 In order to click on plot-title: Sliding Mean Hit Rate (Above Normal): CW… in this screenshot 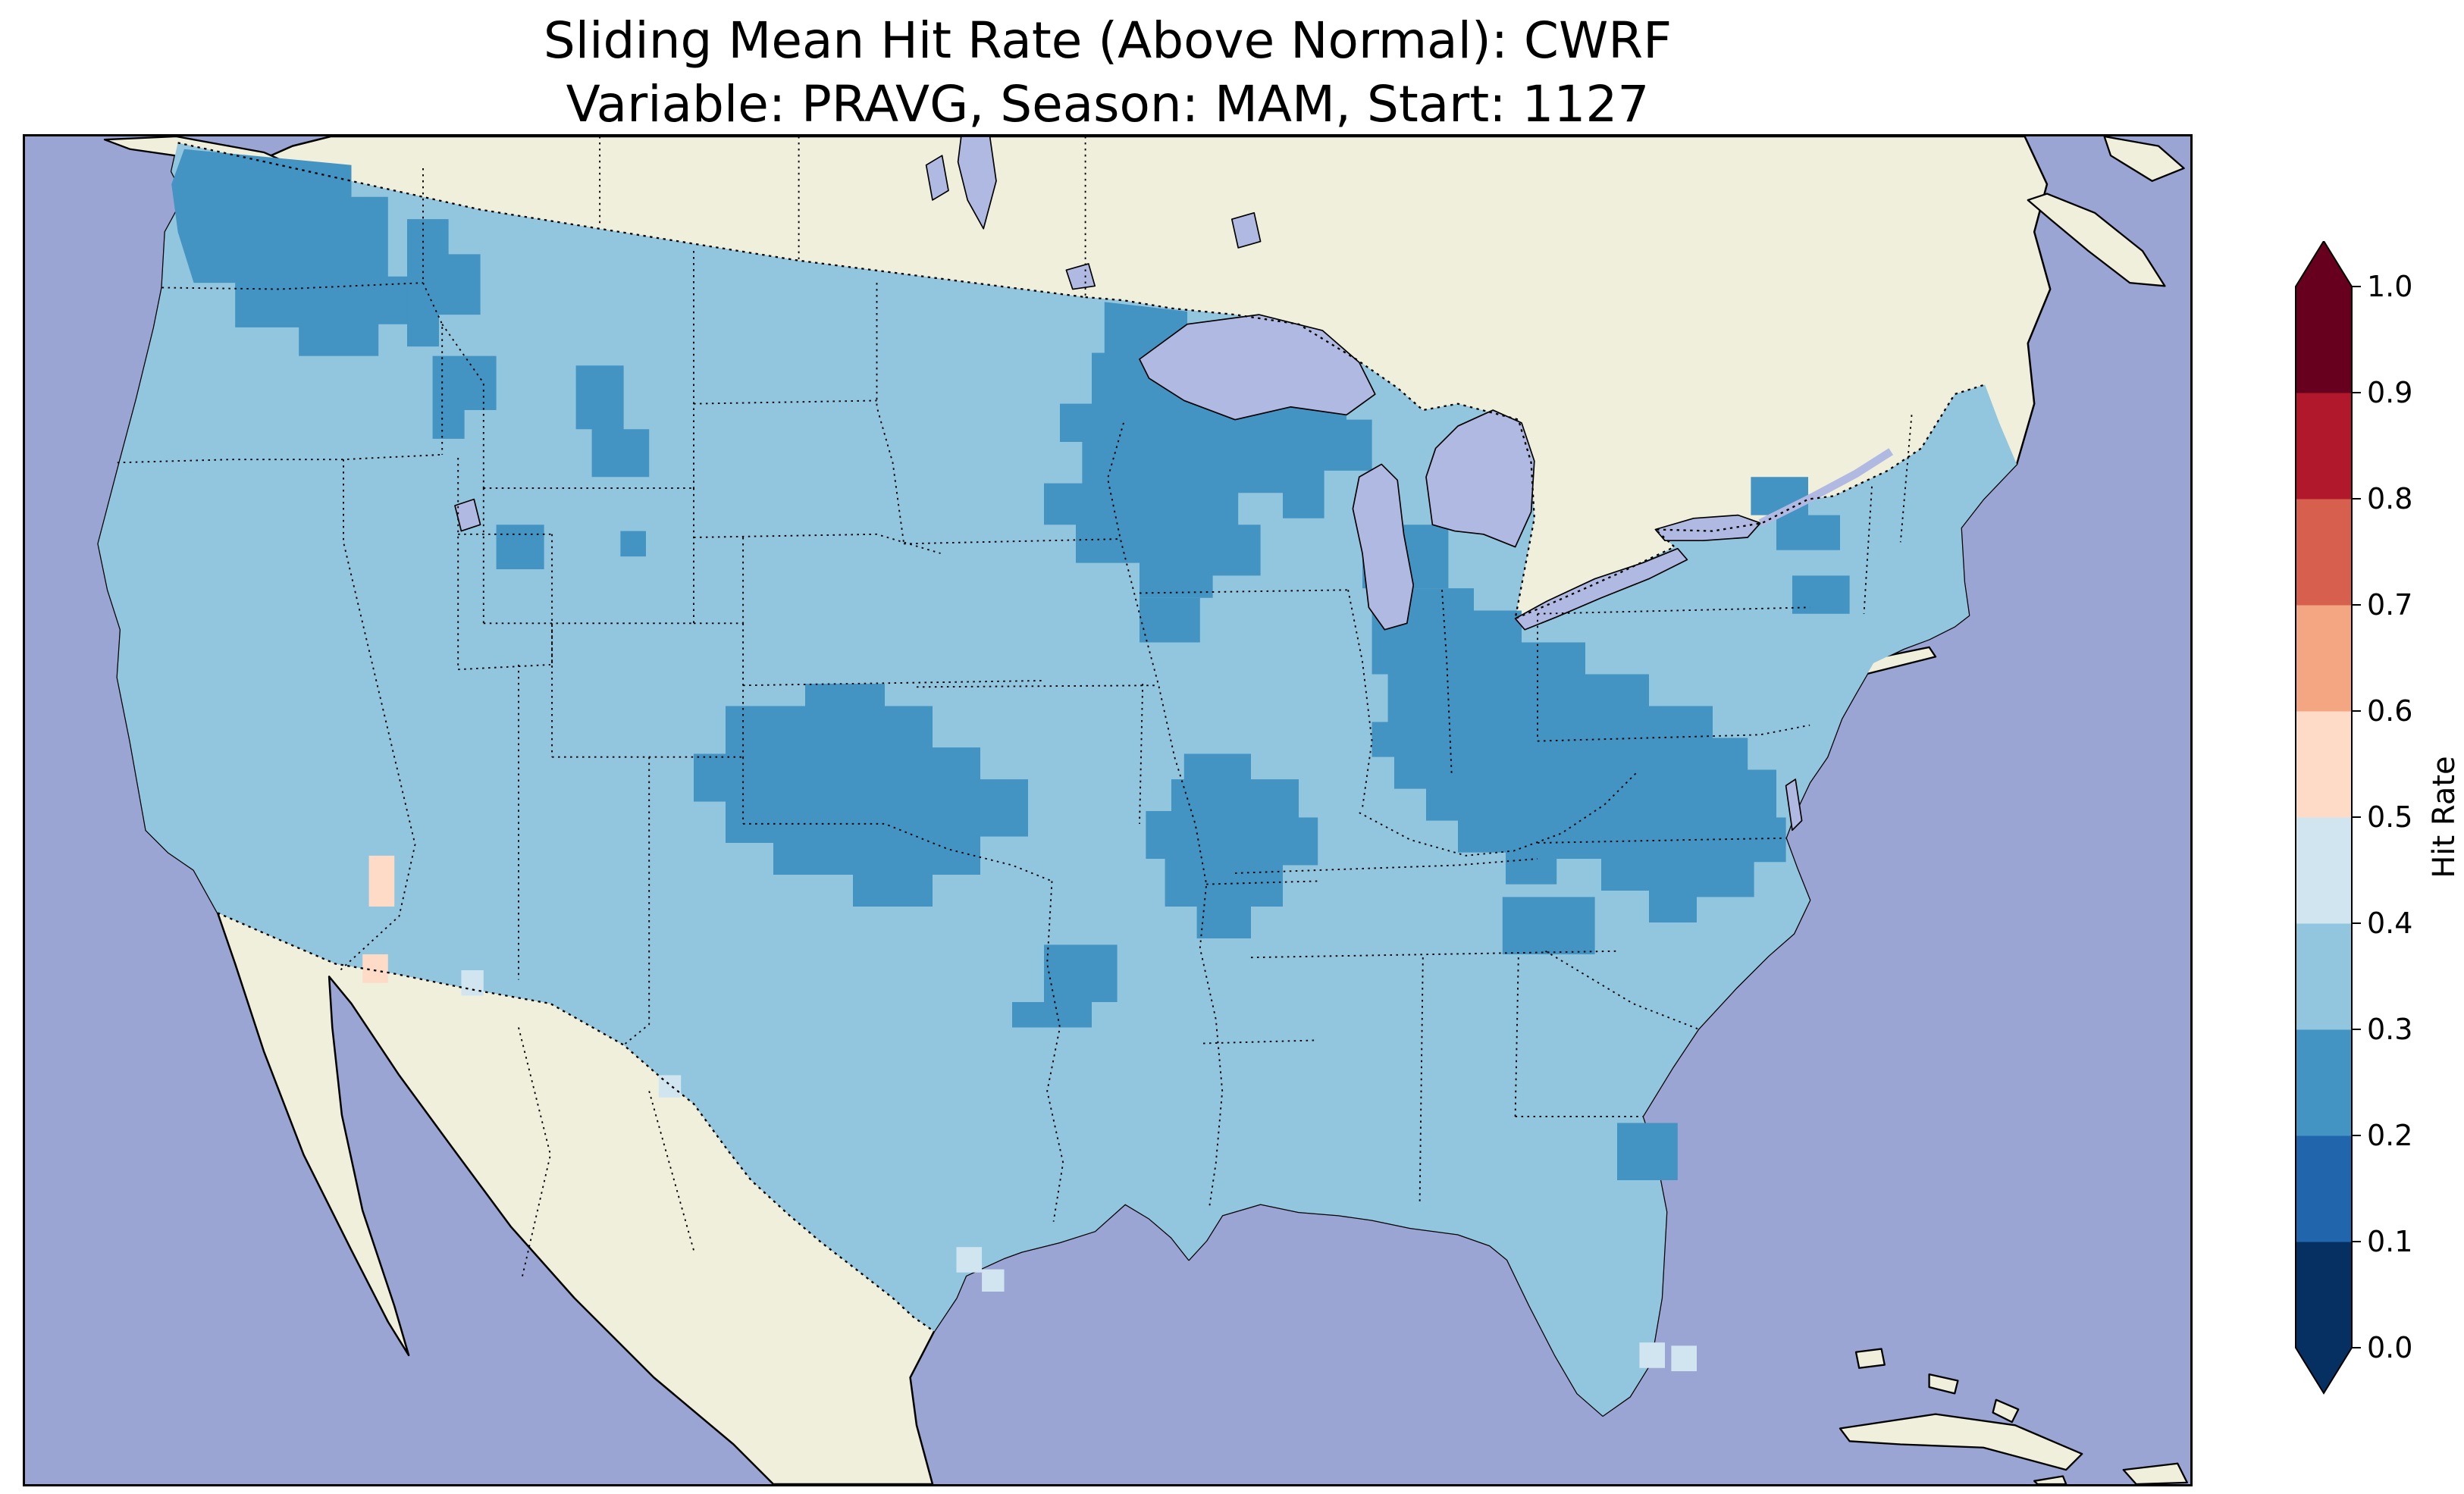, I will do `click(1108, 73)`.